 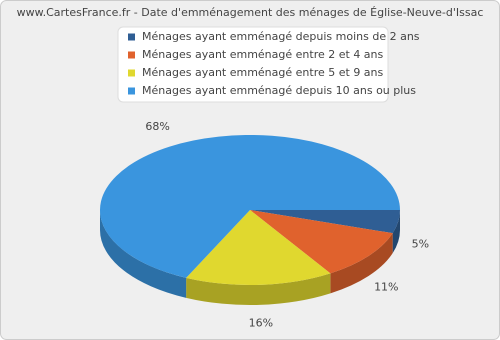 I want to click on legend-label: Ménages ayant emménagé entre 5 et 9 ans, so click(x=263, y=72).